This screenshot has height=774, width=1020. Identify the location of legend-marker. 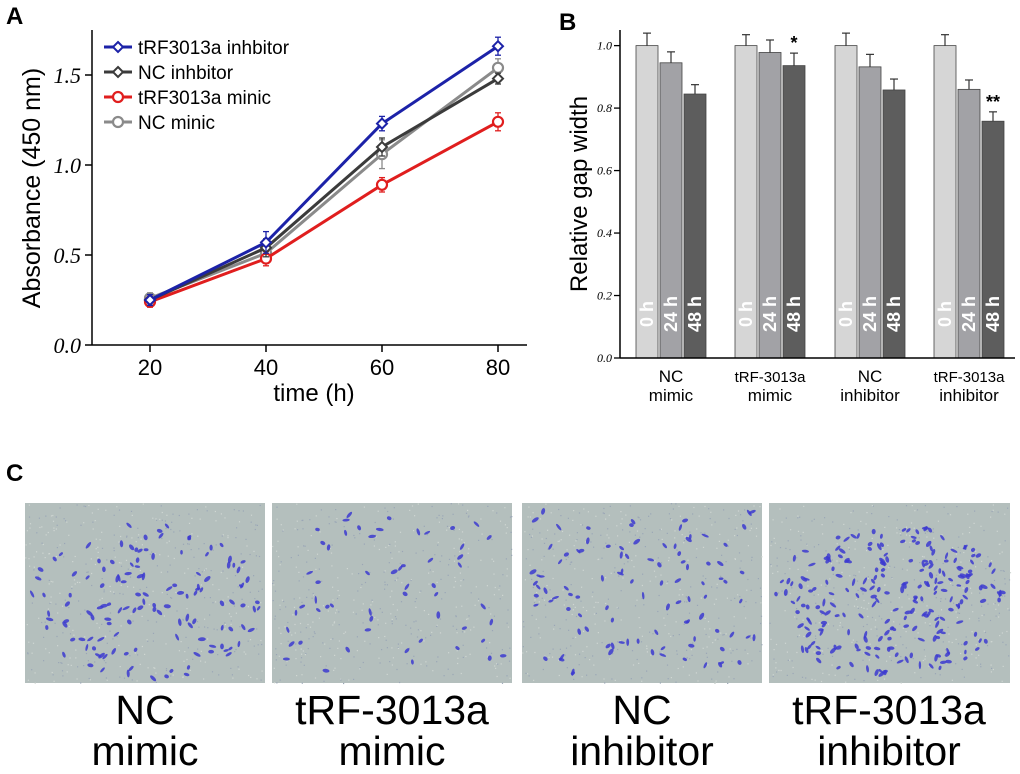
(118, 47).